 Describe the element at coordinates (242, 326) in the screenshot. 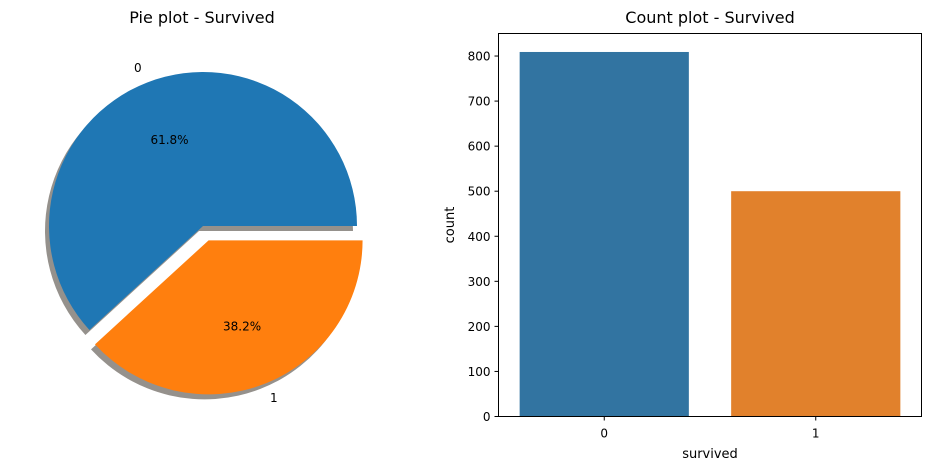

I see `pie-pct-label-1: 38.2%` at that location.